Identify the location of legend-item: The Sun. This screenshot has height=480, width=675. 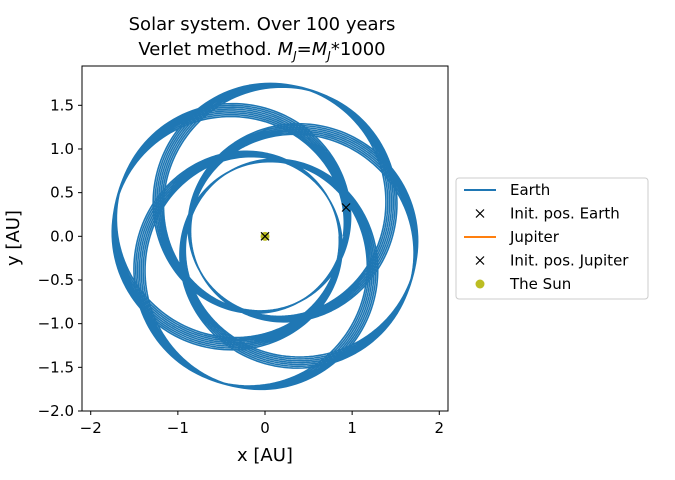
(523, 284).